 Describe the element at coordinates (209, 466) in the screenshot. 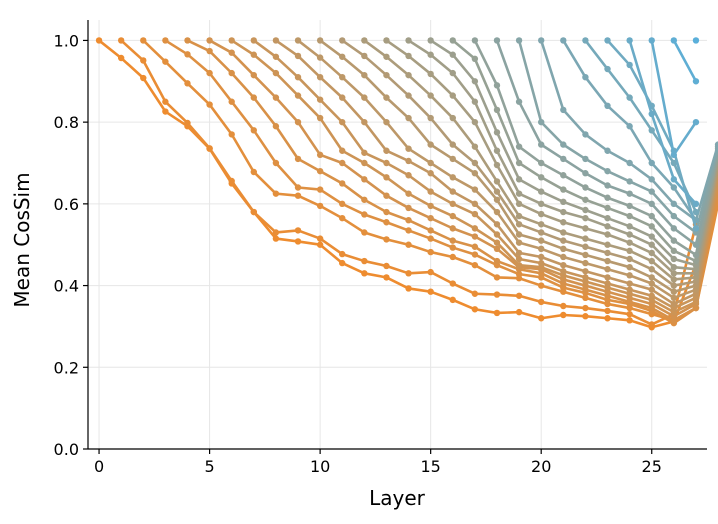

I see `x-tick-label: 5` at that location.